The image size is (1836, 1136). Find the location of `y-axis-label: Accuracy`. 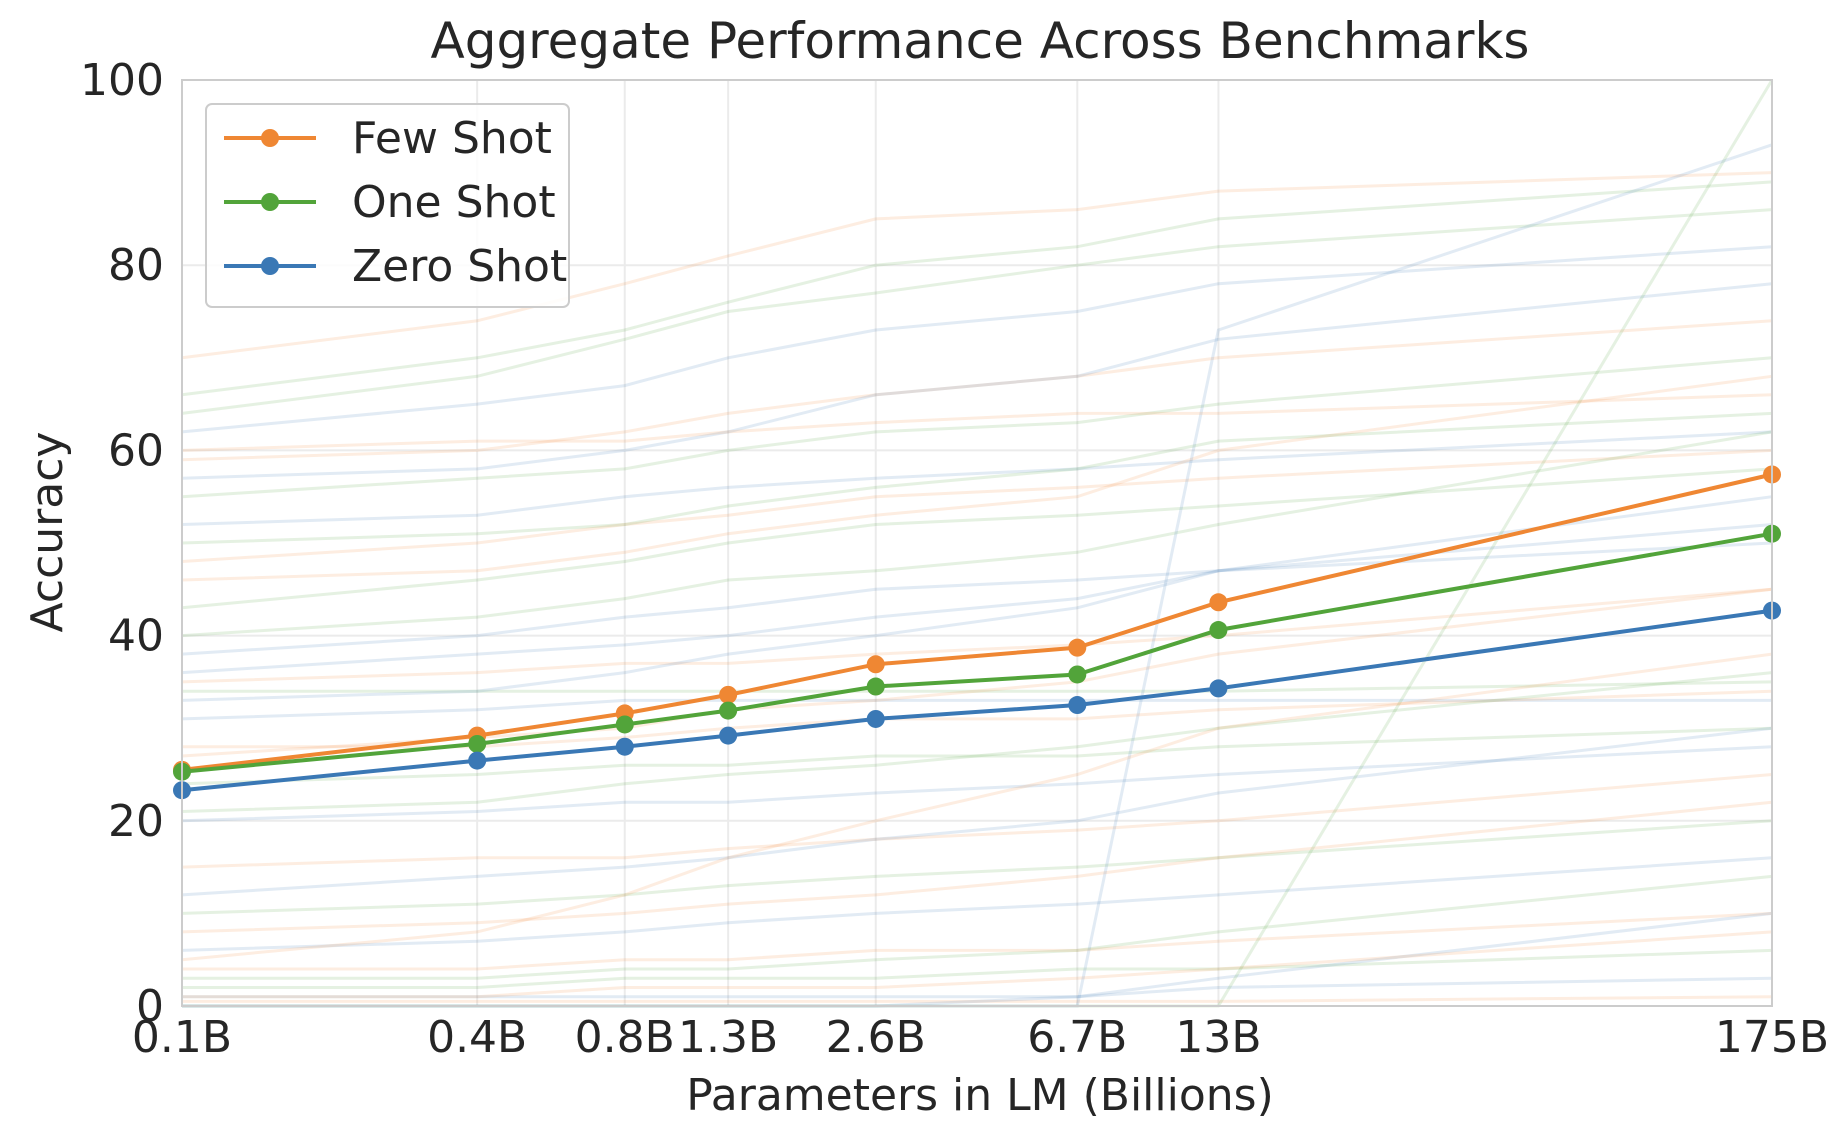

y-axis-label: Accuracy is located at coordinates (47, 532).